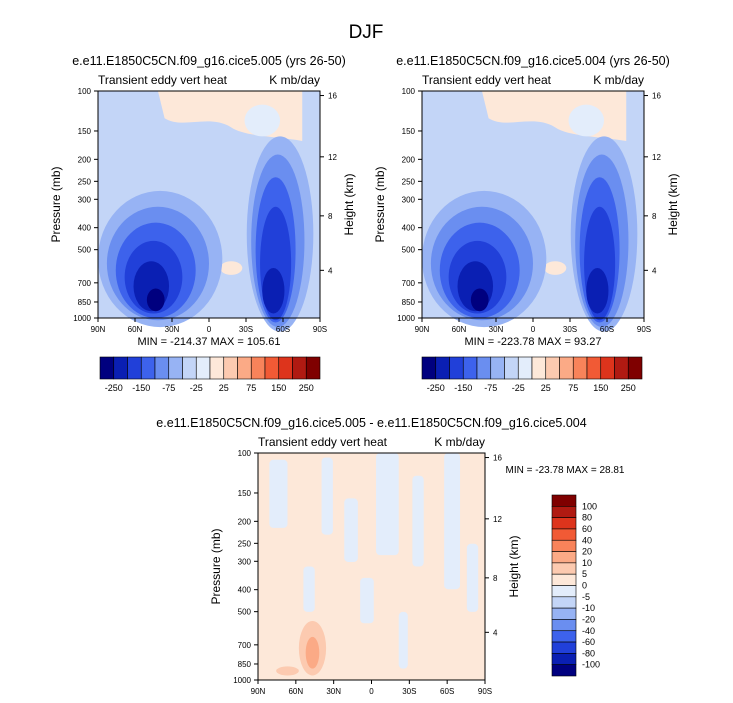 The image size is (733, 703). Describe the element at coordinates (409, 250) in the screenshot. I see `y-tick-label: 500` at that location.